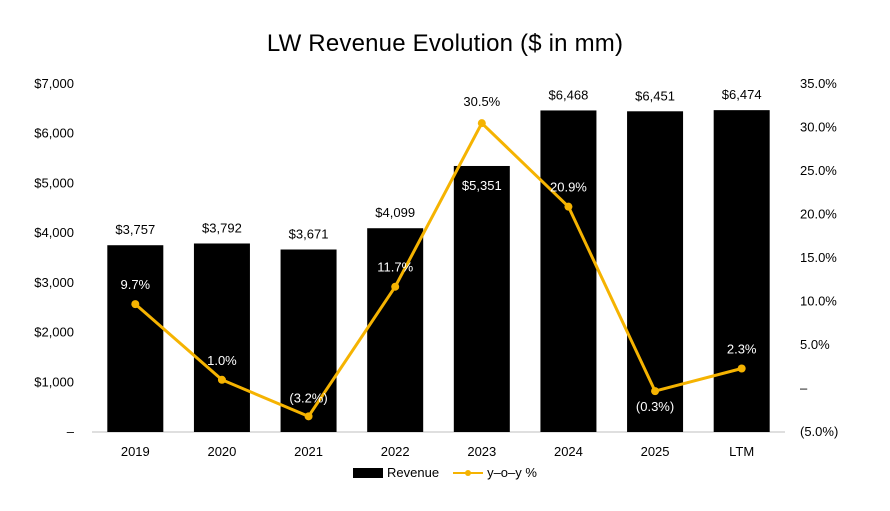 This screenshot has height=511, width=890. Describe the element at coordinates (742, 348) in the screenshot. I see `yoy-data-label: 2.3%` at that location.